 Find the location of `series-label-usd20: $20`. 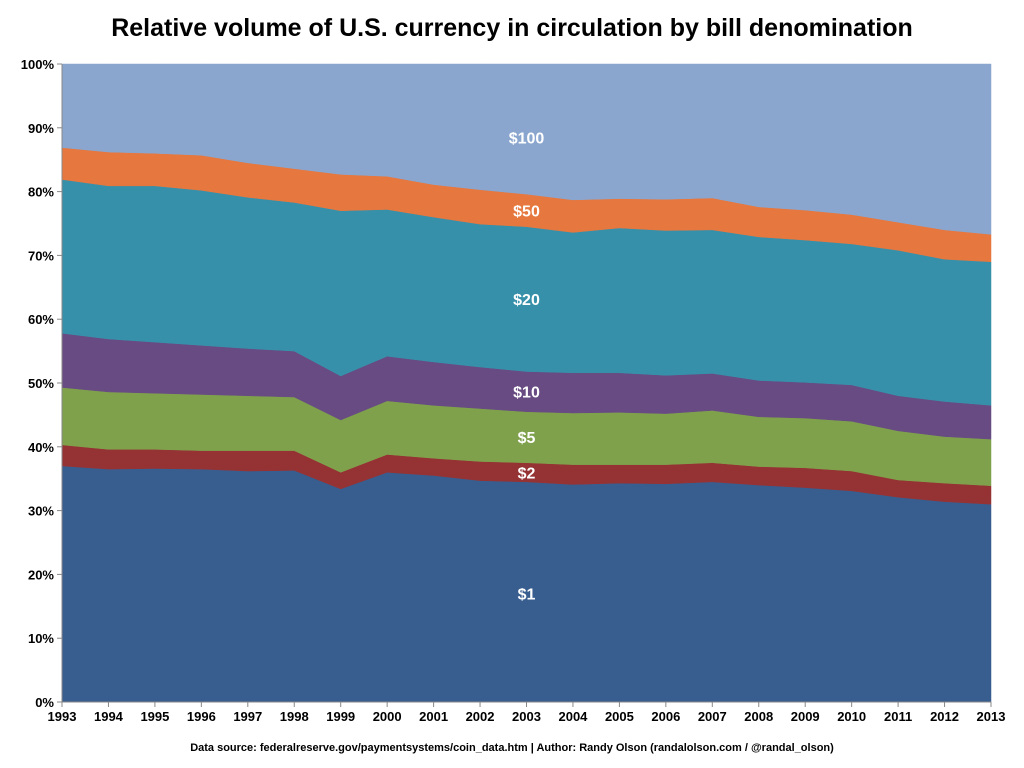

series-label-usd20: $20 is located at coordinates (526, 300).